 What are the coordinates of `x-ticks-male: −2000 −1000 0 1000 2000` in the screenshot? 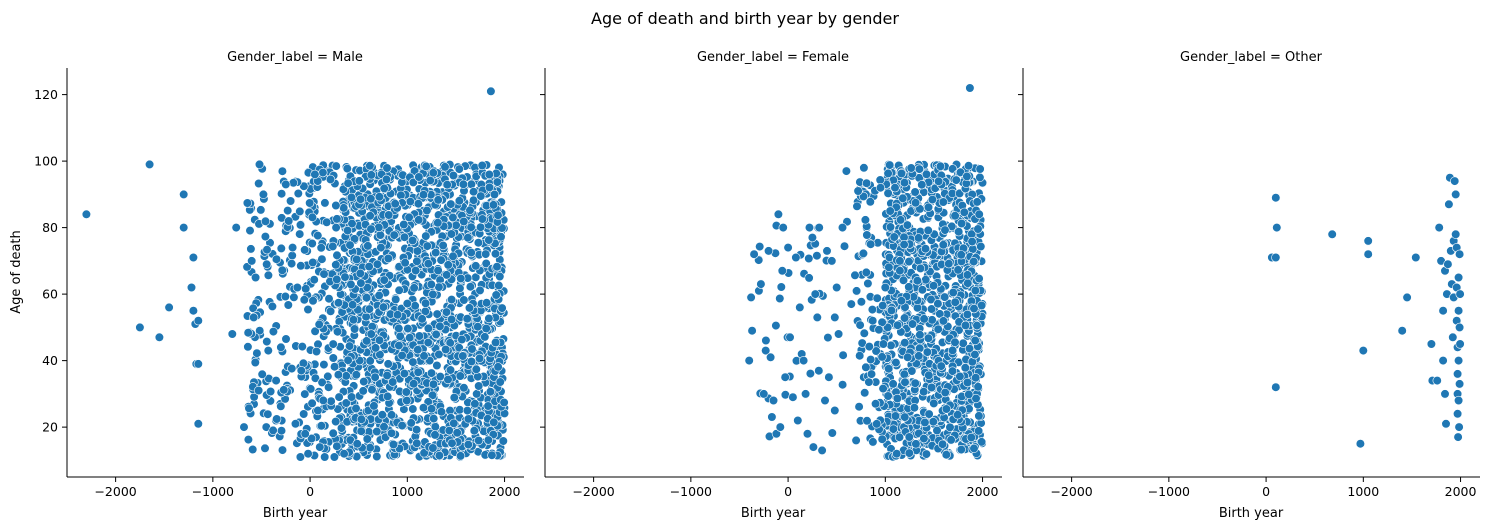 It's located at (307, 488).